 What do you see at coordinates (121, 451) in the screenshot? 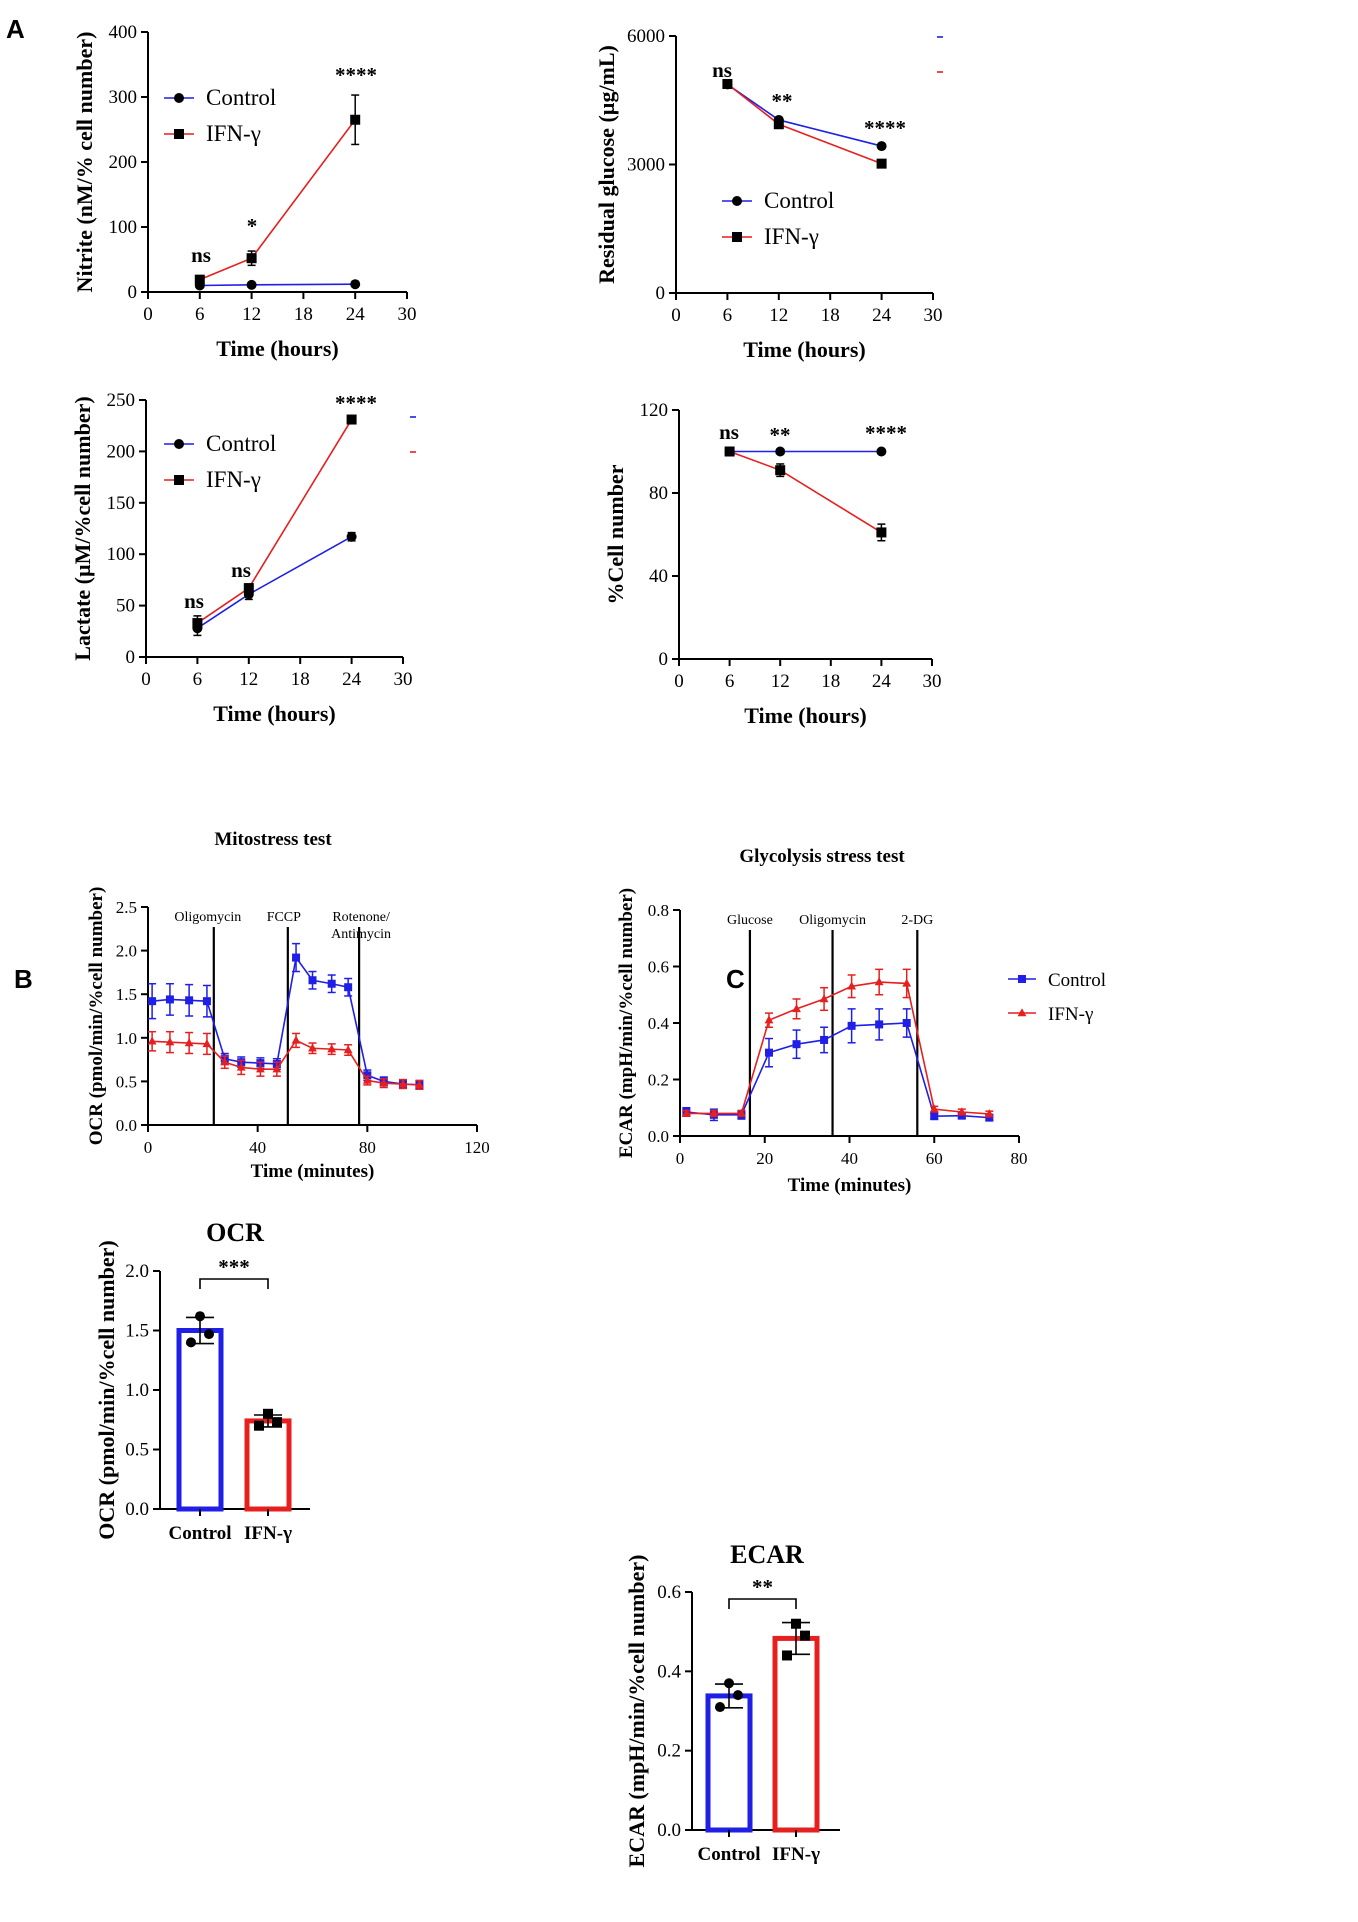
I see `lactate-y-tick-label: 200` at bounding box center [121, 451].